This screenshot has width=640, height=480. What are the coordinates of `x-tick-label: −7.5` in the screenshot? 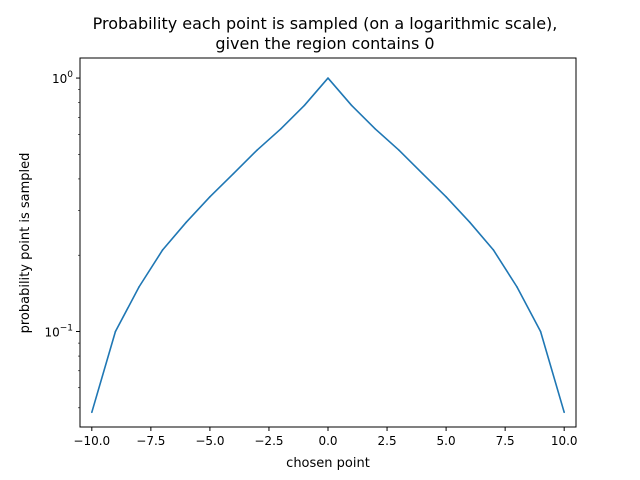 It's located at (150, 441).